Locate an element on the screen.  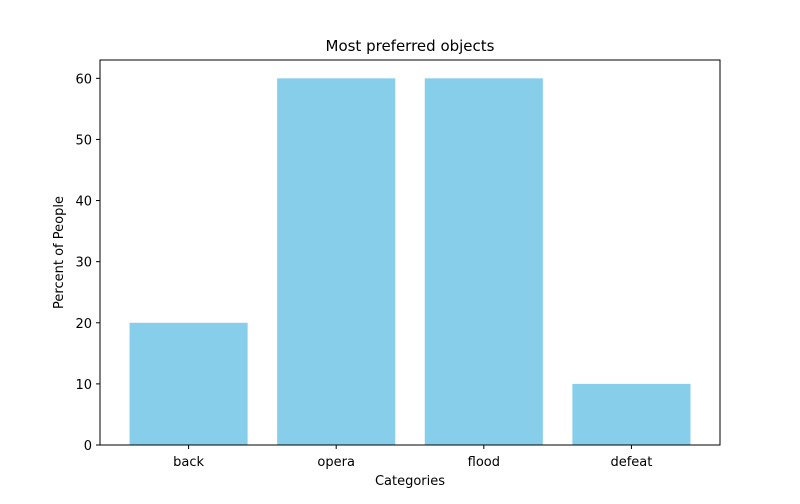
bar-back is located at coordinates (188, 383).